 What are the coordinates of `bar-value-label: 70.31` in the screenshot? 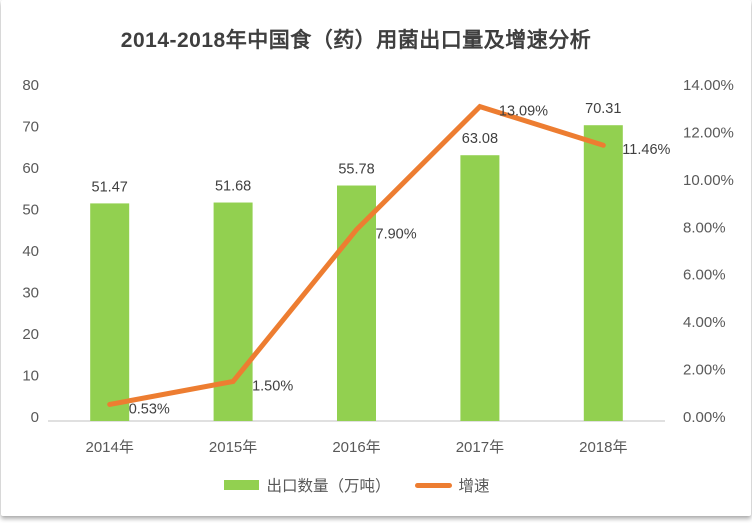 It's located at (603, 109).